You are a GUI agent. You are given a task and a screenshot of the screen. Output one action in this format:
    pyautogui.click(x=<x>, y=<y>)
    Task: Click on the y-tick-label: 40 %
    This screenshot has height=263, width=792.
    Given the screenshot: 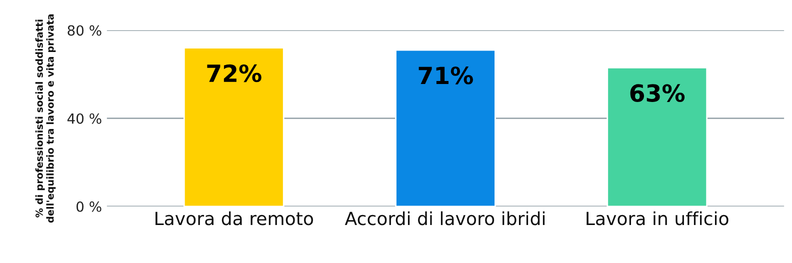 What is the action you would take?
    pyautogui.click(x=84, y=118)
    